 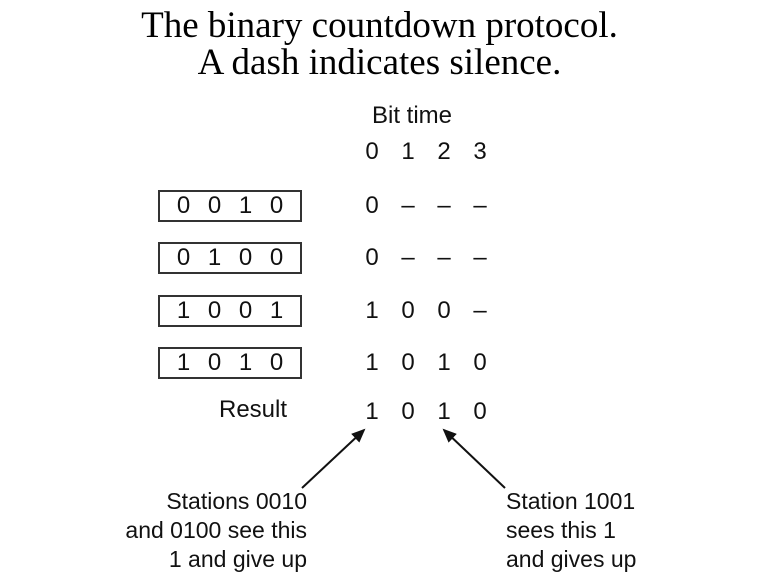 What do you see at coordinates (412, 115) in the screenshot?
I see `bit-time-label: Bit time` at bounding box center [412, 115].